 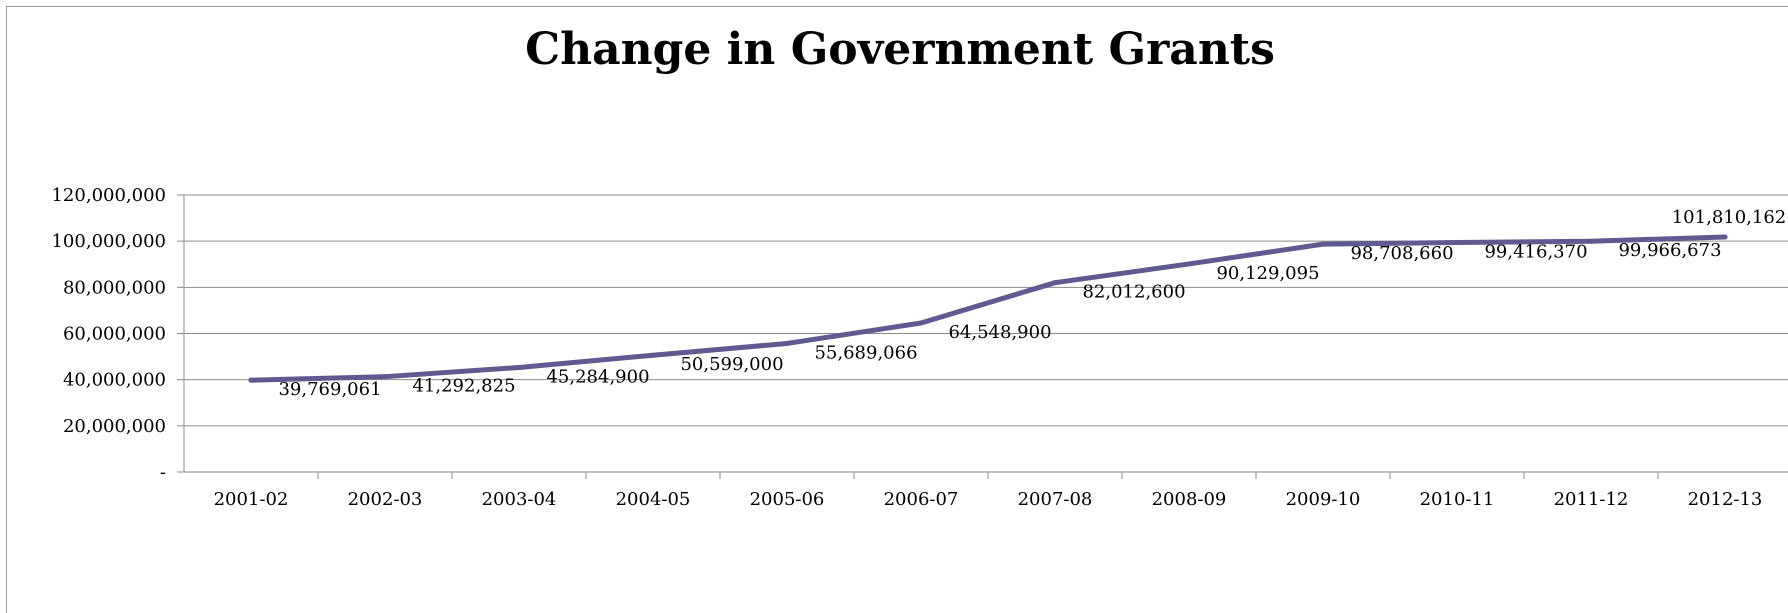 I want to click on x-tick-label: 2007-08, so click(x=1055, y=499).